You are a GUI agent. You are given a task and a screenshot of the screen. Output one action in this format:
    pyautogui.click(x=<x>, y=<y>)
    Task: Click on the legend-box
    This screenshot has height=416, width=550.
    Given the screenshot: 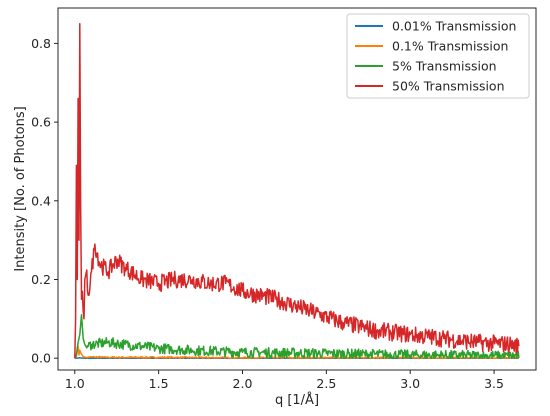 What is the action you would take?
    pyautogui.click(x=438, y=56)
    